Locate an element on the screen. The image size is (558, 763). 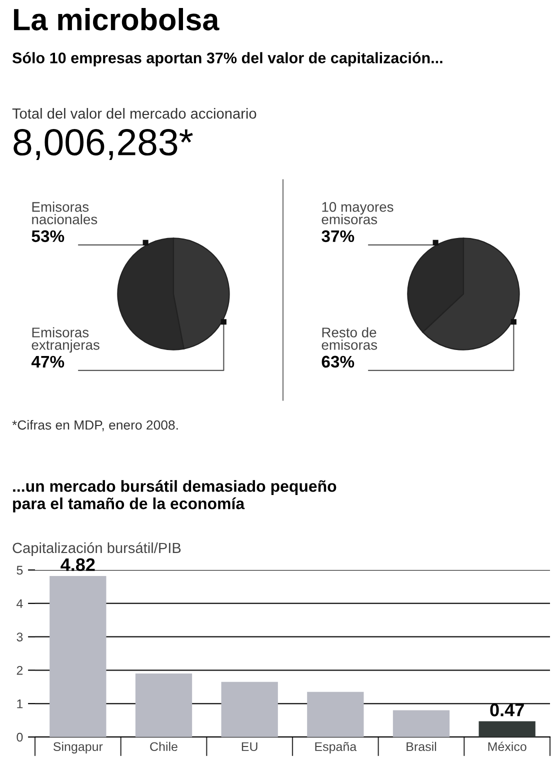
y-tick-label: 1 is located at coordinates (20, 704).